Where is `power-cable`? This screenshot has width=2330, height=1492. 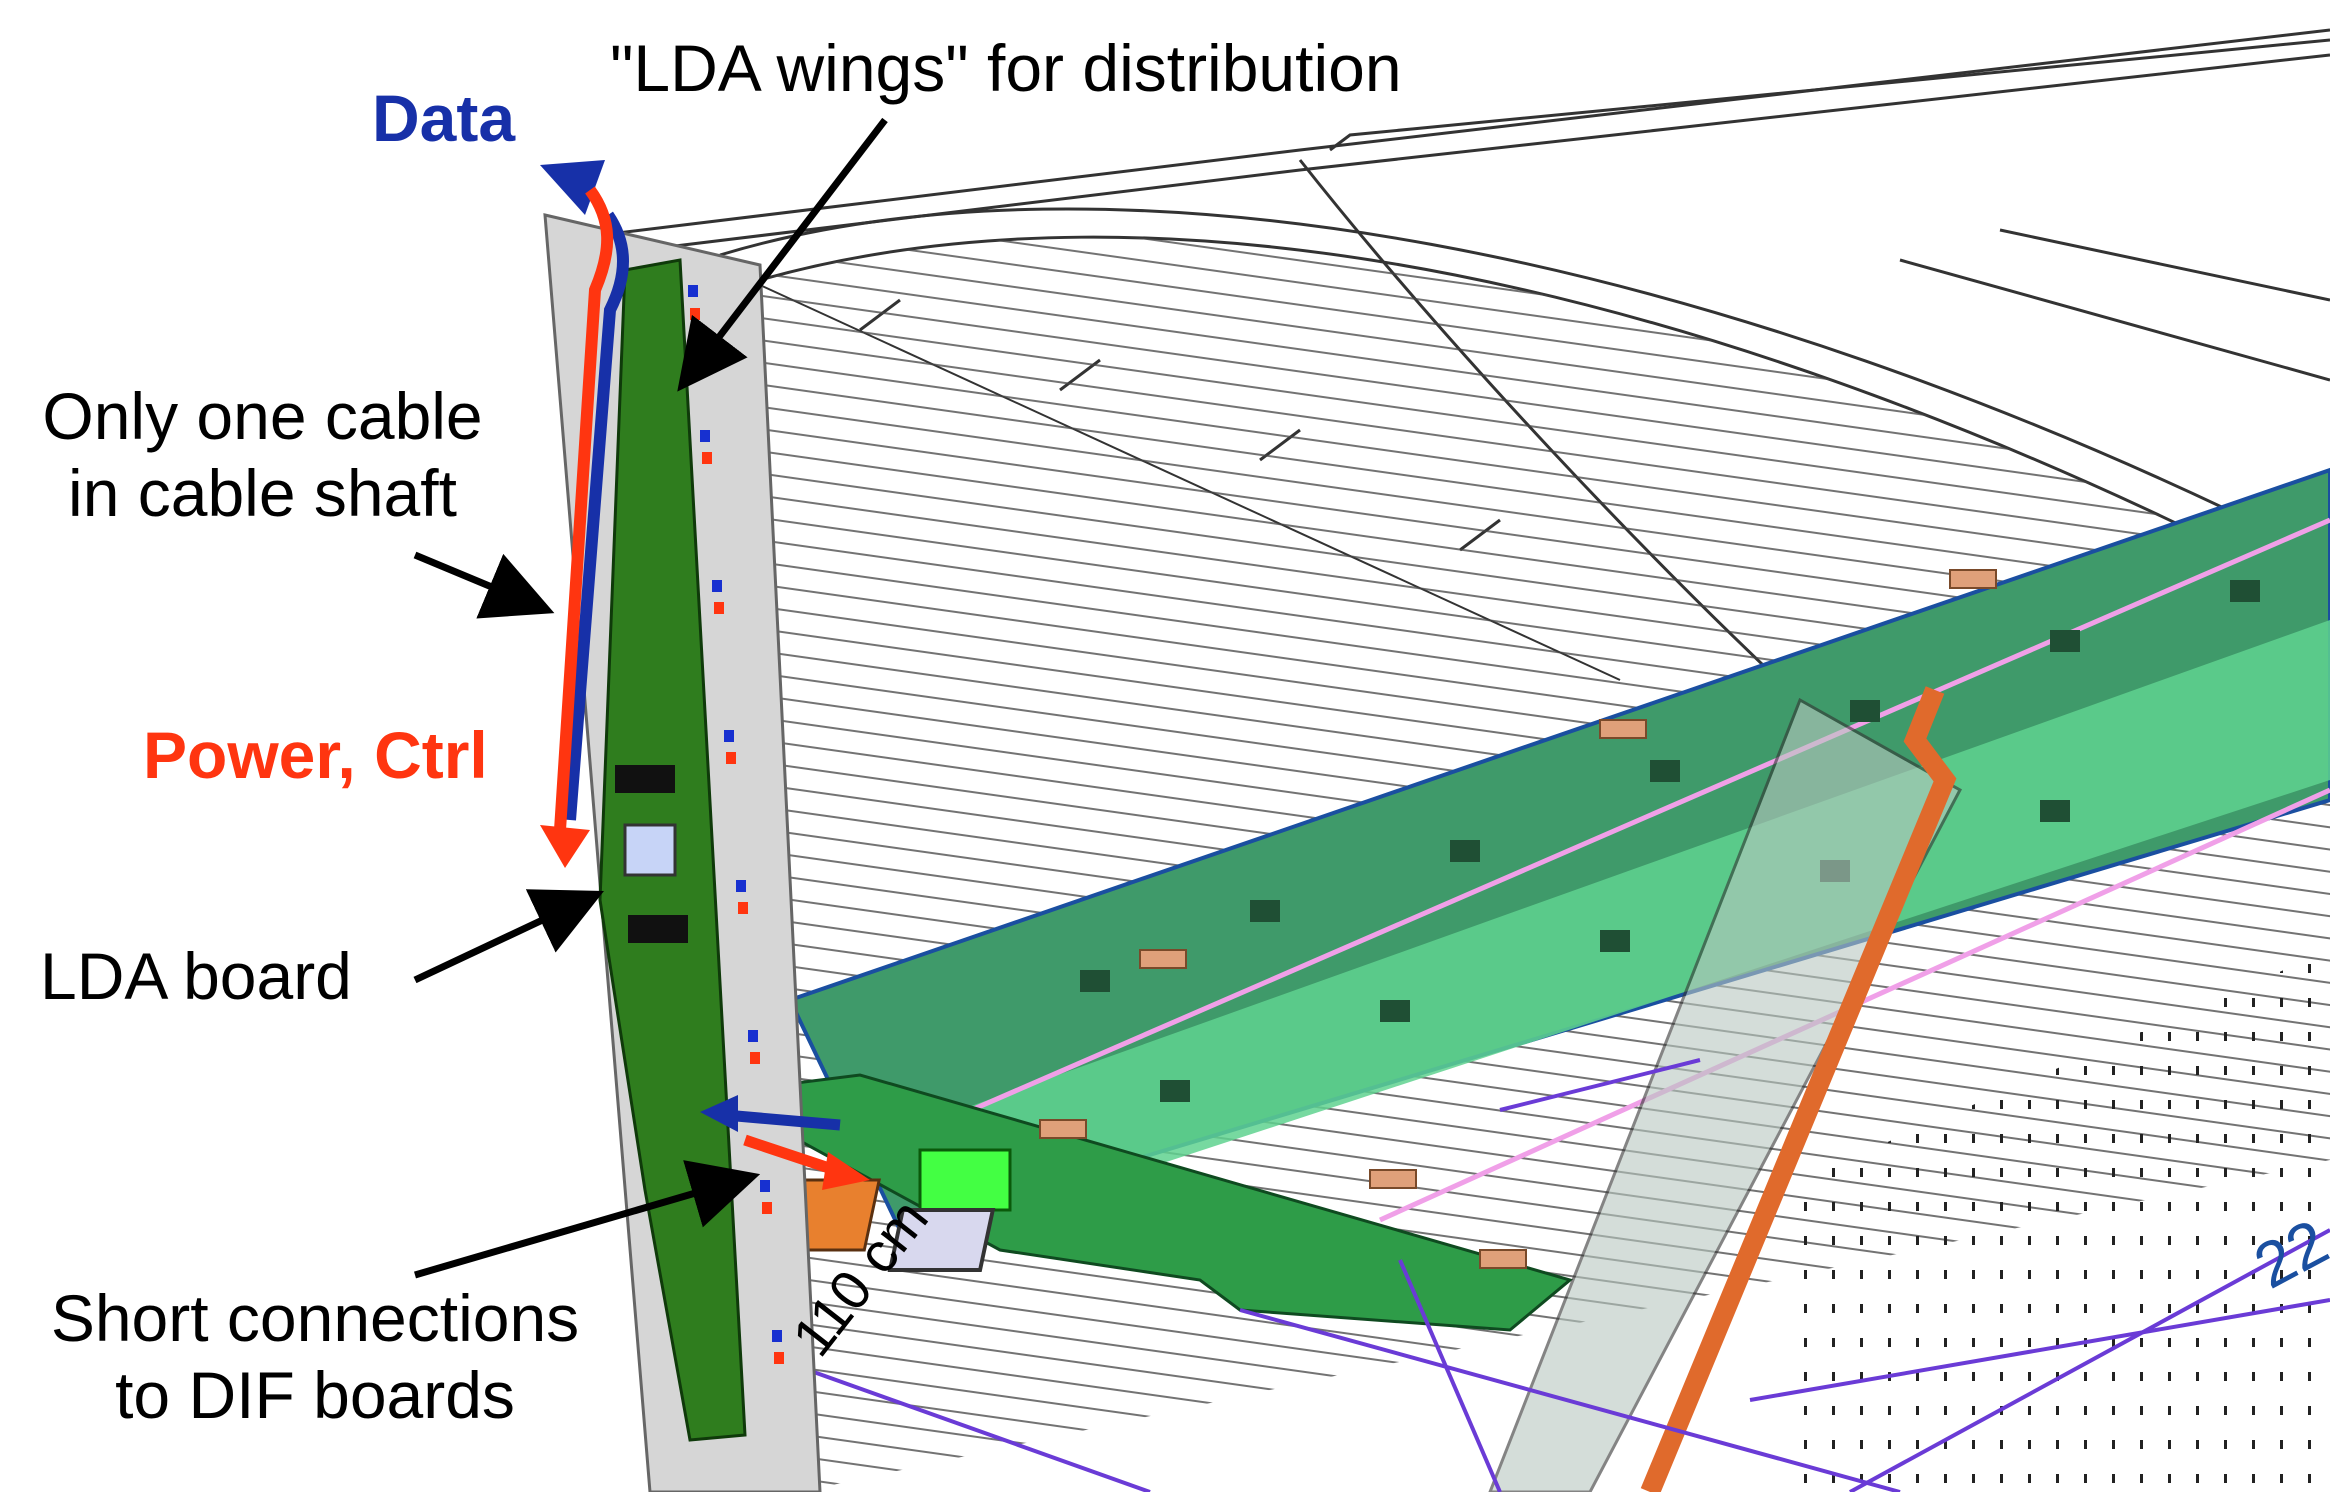
power-cable is located at coordinates (584, 508).